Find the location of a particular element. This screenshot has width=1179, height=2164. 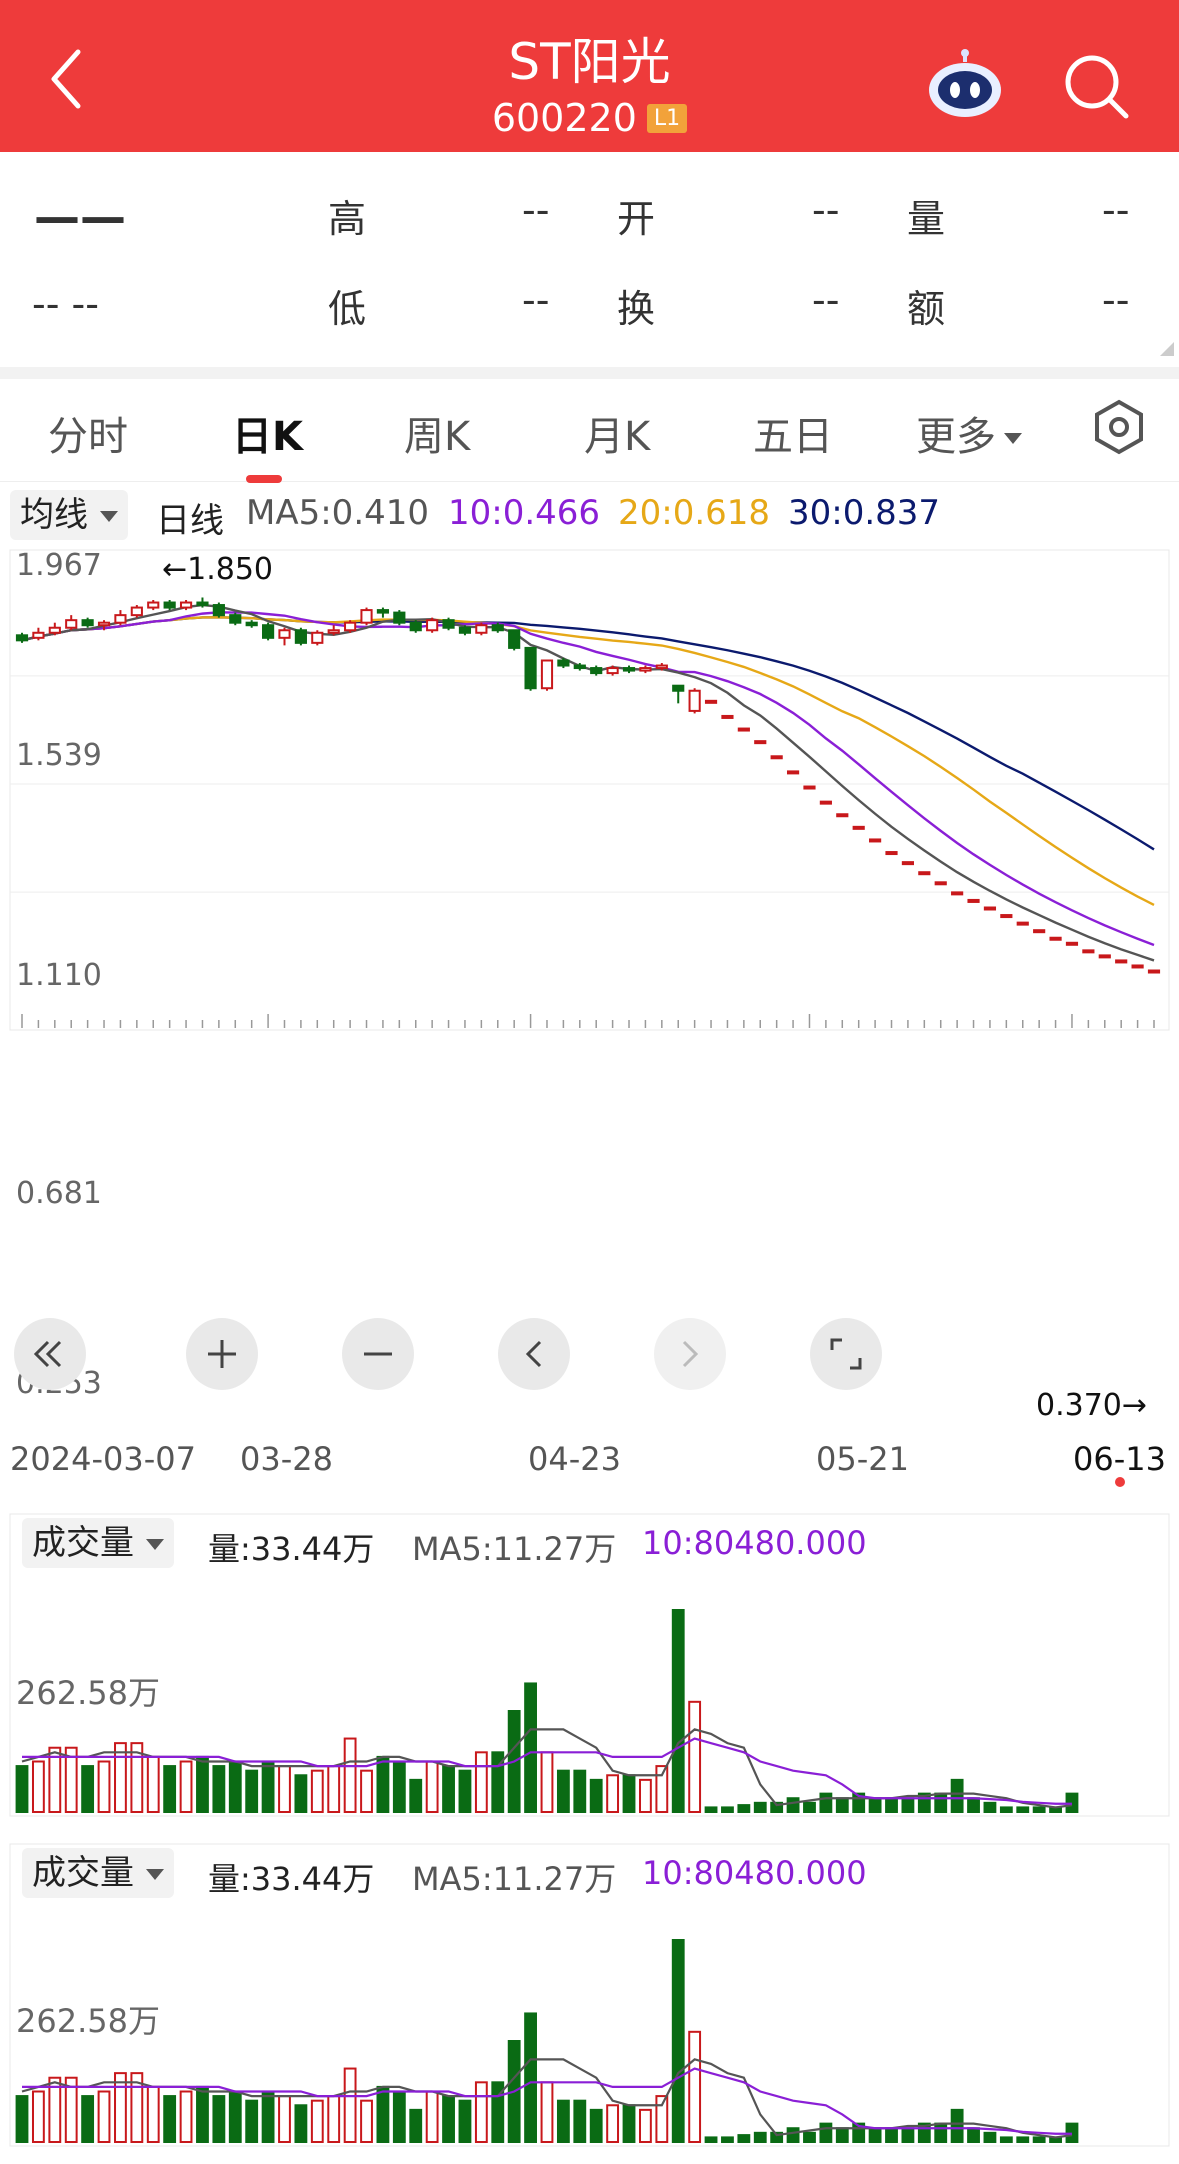

high-value: -- is located at coordinates (536, 210).